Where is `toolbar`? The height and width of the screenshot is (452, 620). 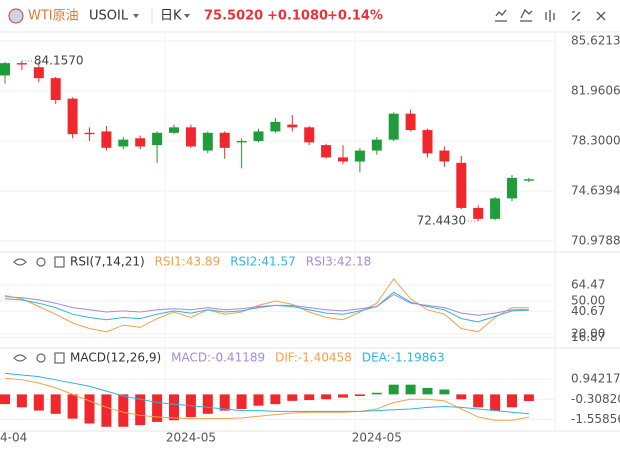
toolbar is located at coordinates (310, 16).